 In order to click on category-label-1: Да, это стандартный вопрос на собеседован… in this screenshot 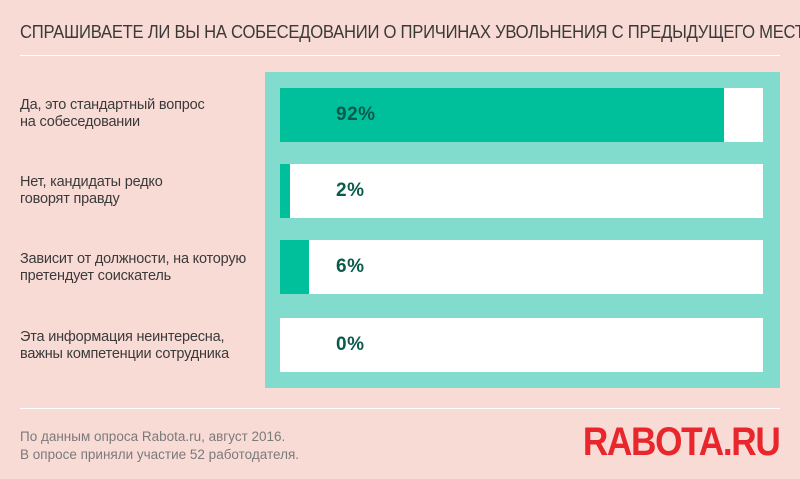, I will do `click(142, 114)`.